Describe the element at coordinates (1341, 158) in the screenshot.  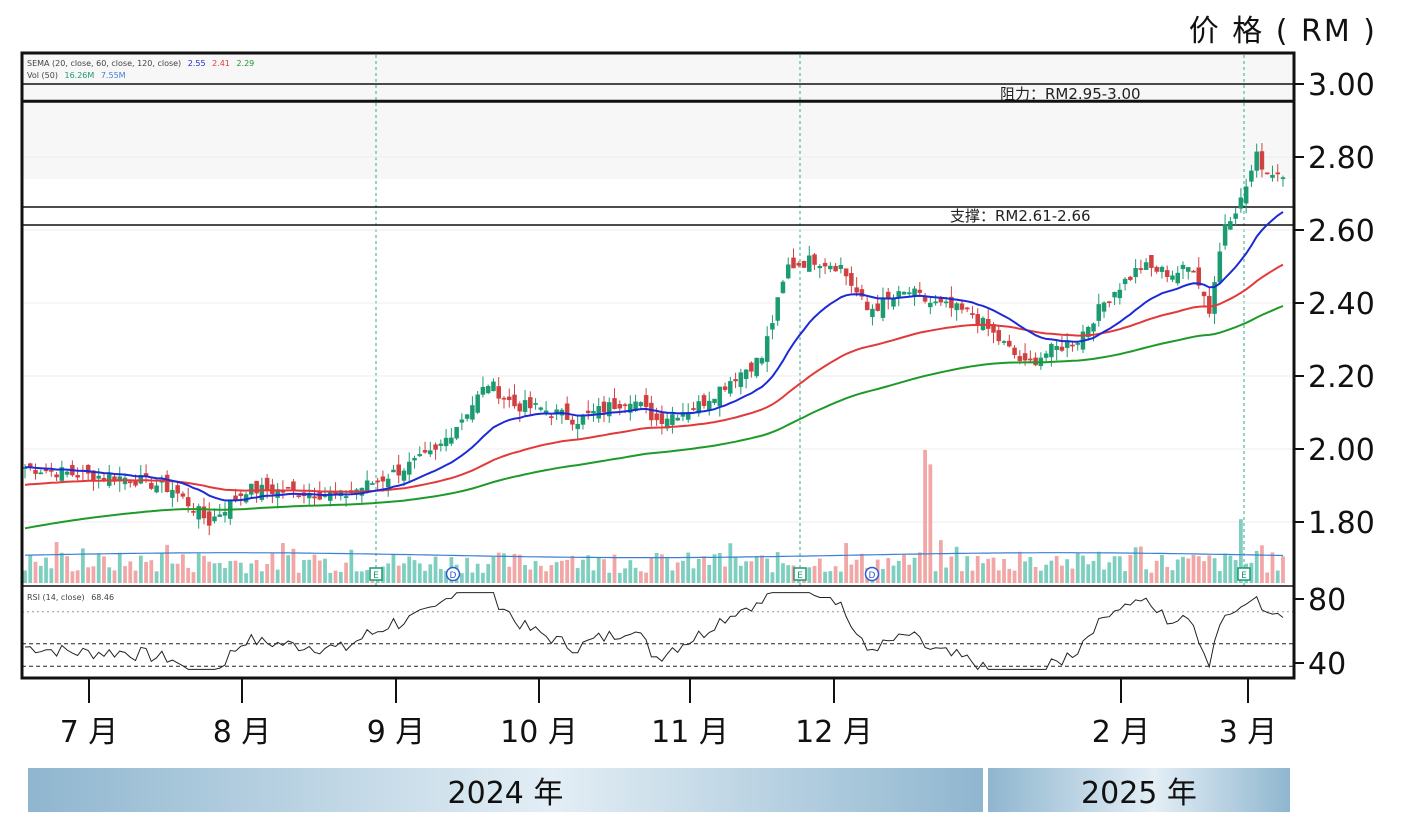
I see `y-tick-label: 2.80` at that location.